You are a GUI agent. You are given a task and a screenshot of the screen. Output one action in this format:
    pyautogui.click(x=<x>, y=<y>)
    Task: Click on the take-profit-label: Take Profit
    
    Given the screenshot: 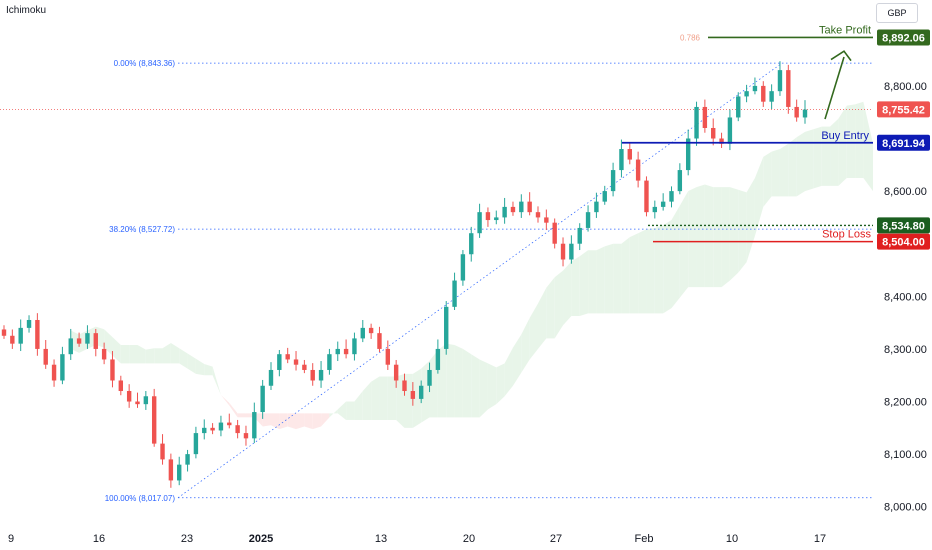 What is the action you would take?
    pyautogui.click(x=845, y=30)
    